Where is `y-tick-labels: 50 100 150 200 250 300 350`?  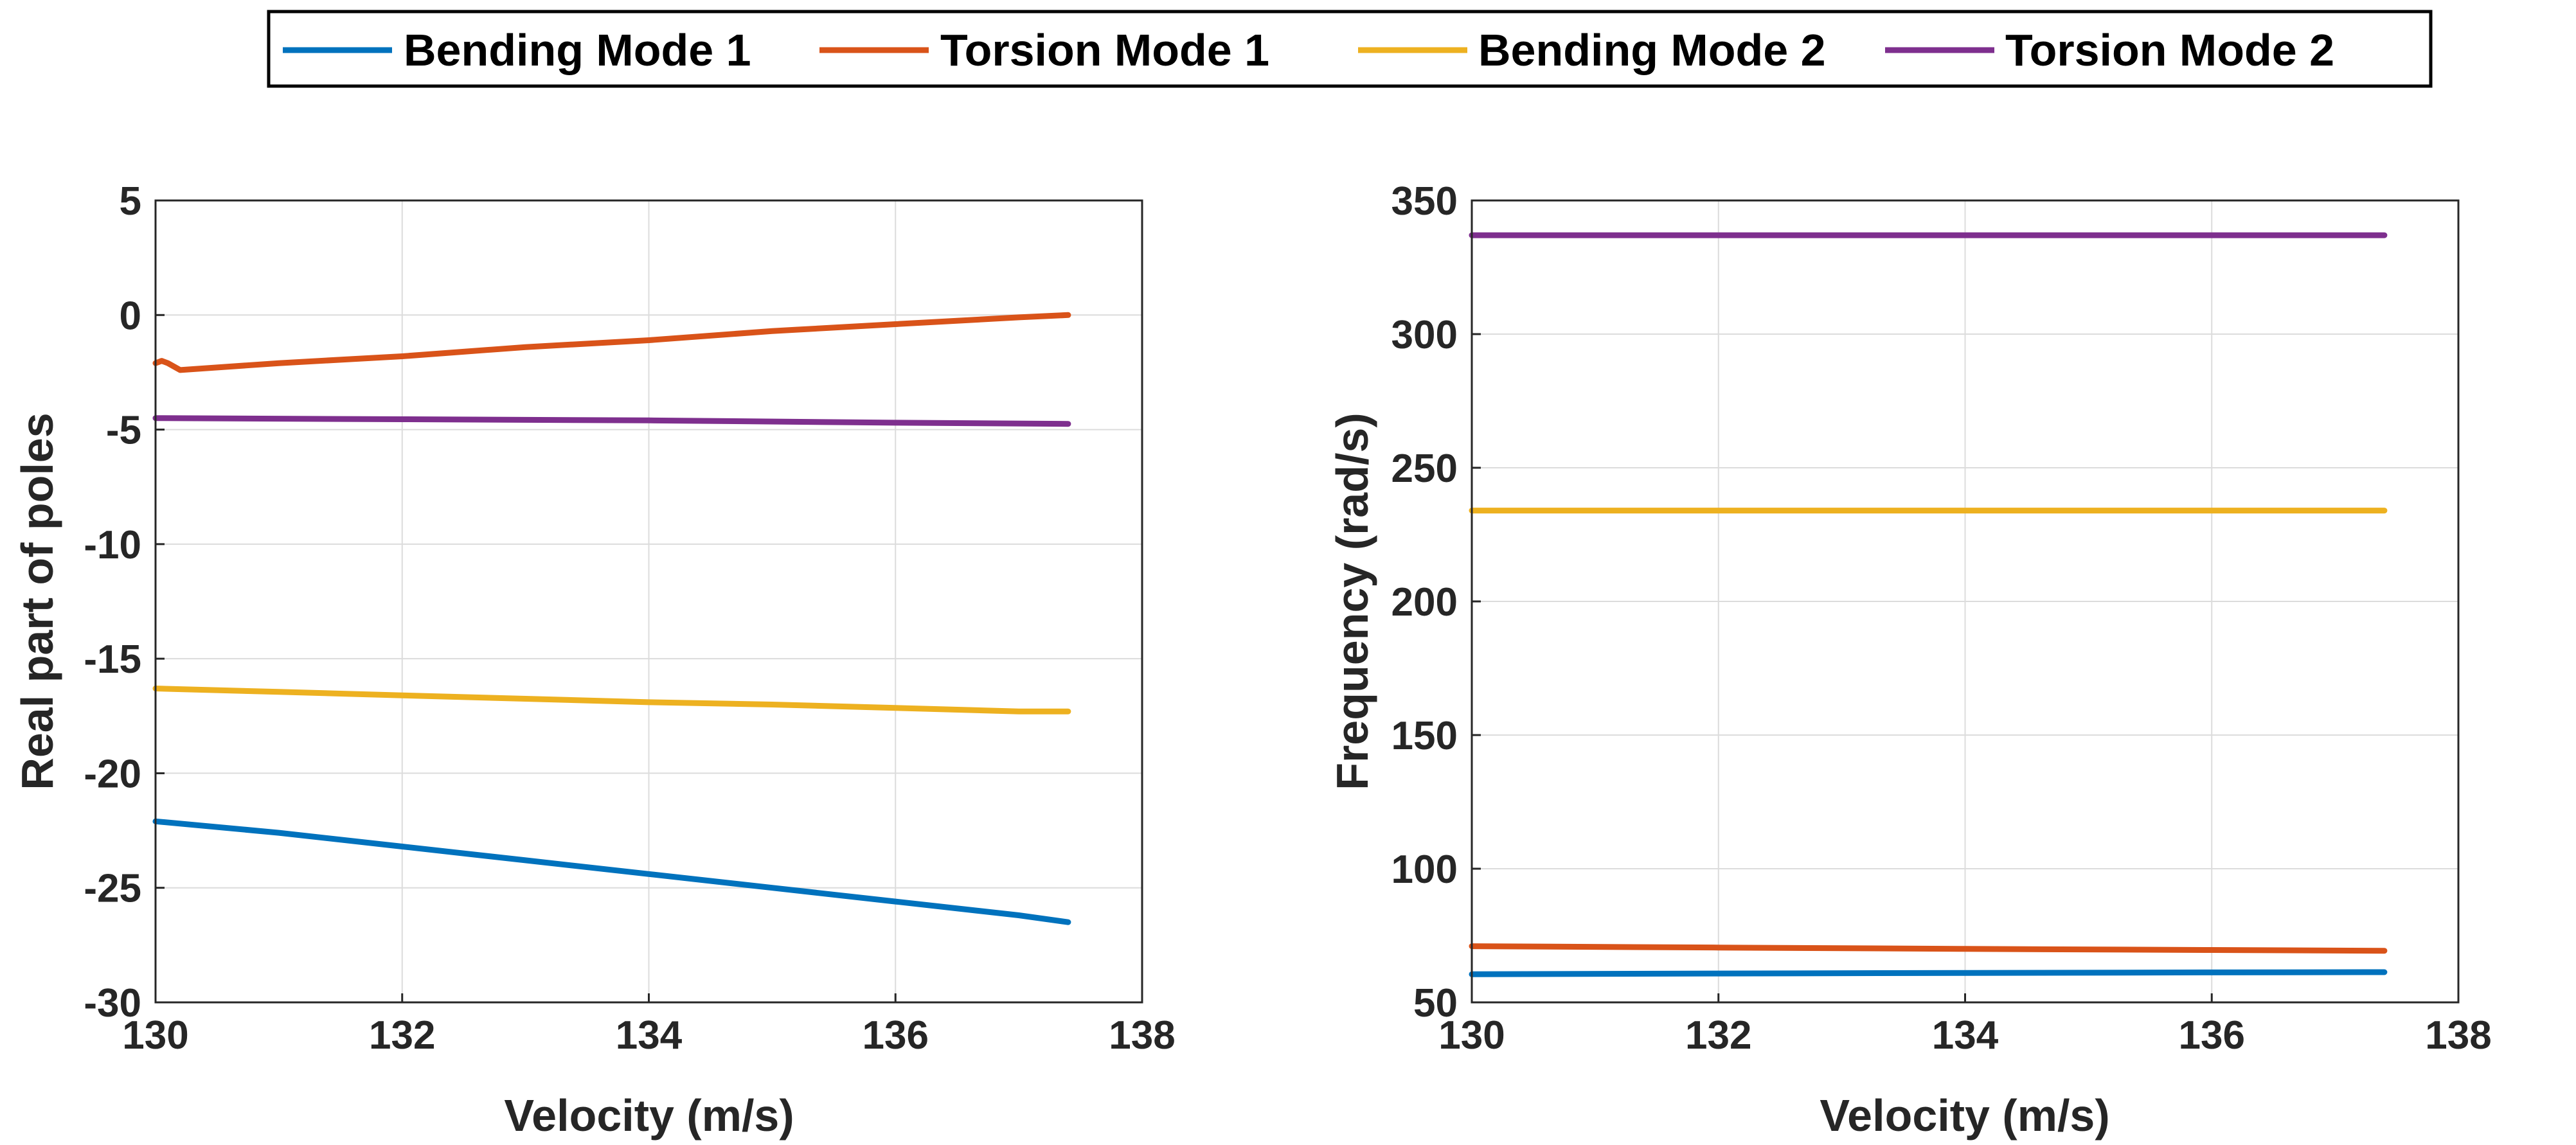 y-tick-labels: 50 100 150 200 250 300 350 is located at coordinates (1424, 602).